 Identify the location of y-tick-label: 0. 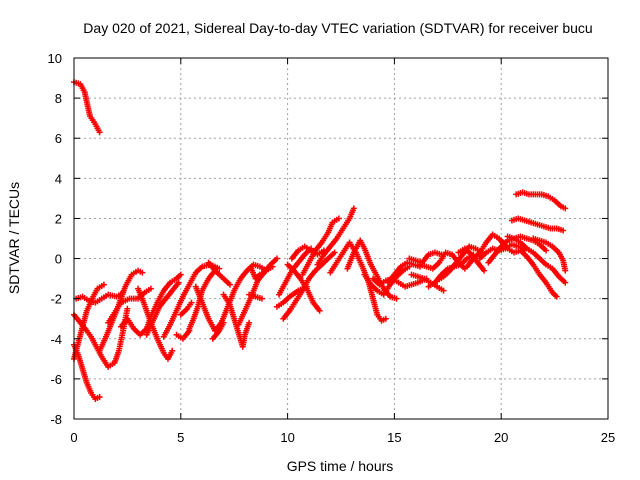
(58, 259).